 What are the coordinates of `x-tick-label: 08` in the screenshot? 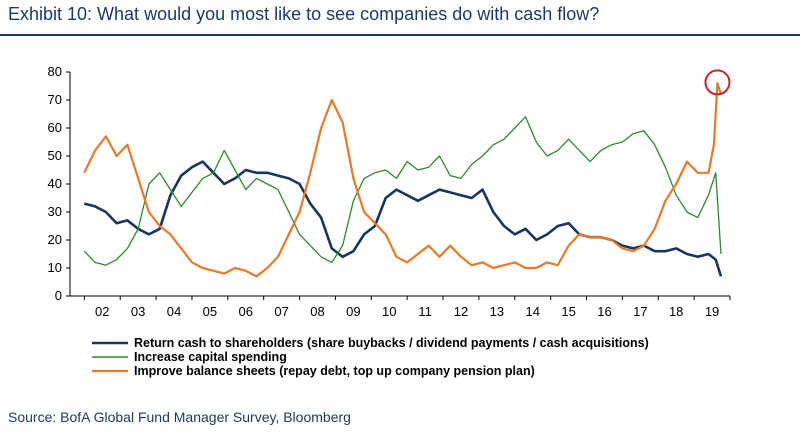 It's located at (317, 311).